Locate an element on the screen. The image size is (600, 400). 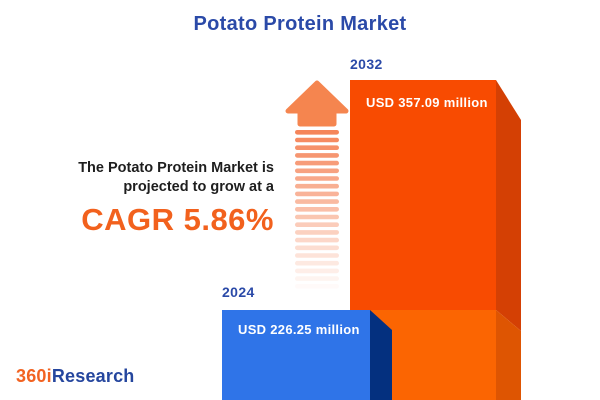
brand-logo-suffix: Research is located at coordinates (93, 376).